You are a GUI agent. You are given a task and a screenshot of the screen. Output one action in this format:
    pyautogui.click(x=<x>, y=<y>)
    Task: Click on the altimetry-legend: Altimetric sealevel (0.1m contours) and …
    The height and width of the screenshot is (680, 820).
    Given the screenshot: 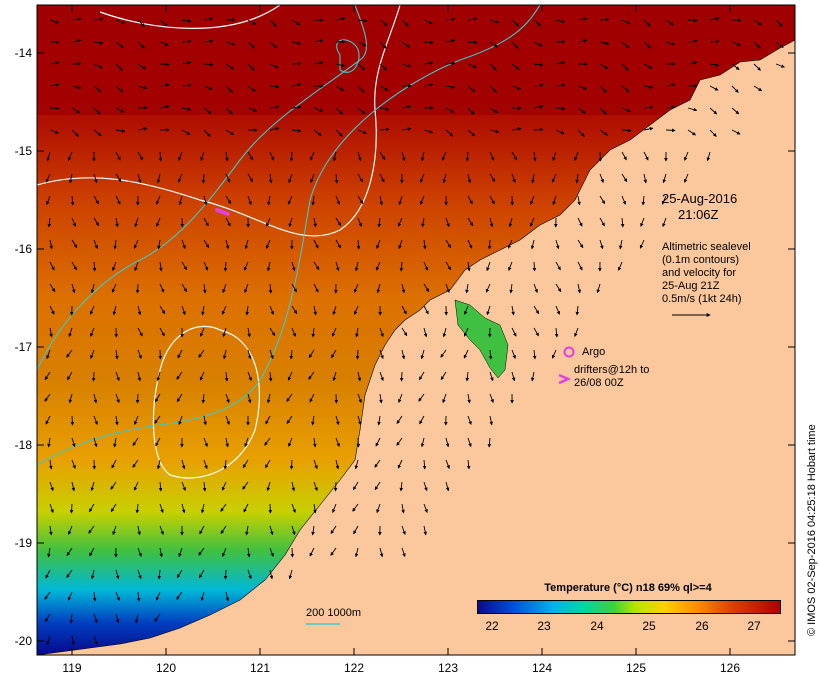 What is the action you would take?
    pyautogui.click(x=706, y=273)
    